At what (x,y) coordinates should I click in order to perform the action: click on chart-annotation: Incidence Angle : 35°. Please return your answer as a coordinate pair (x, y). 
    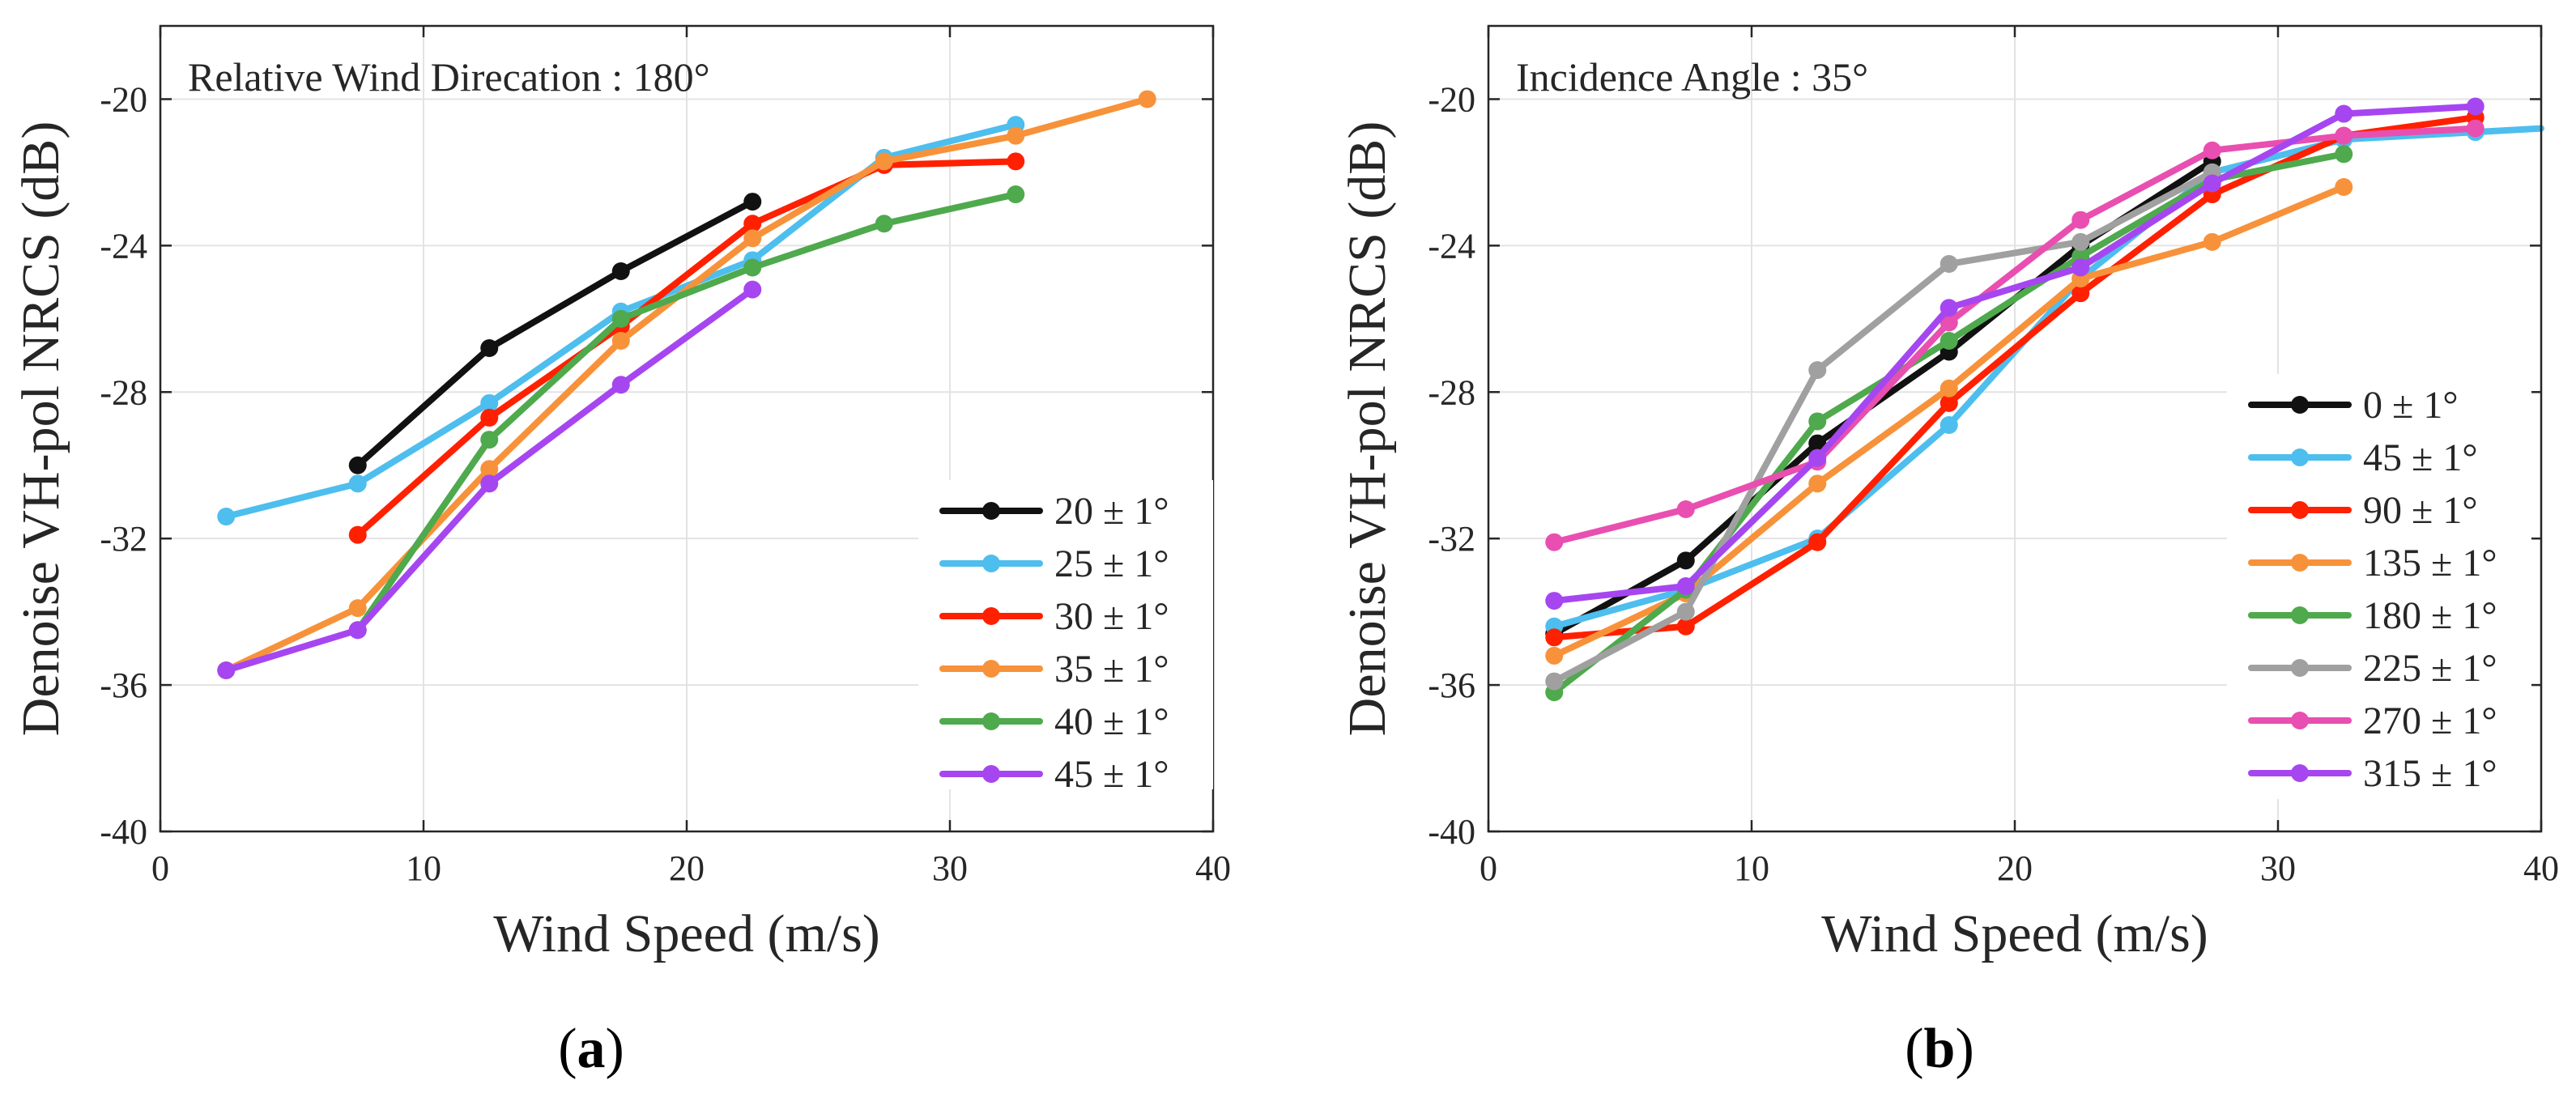
    Looking at the image, I should click on (1692, 77).